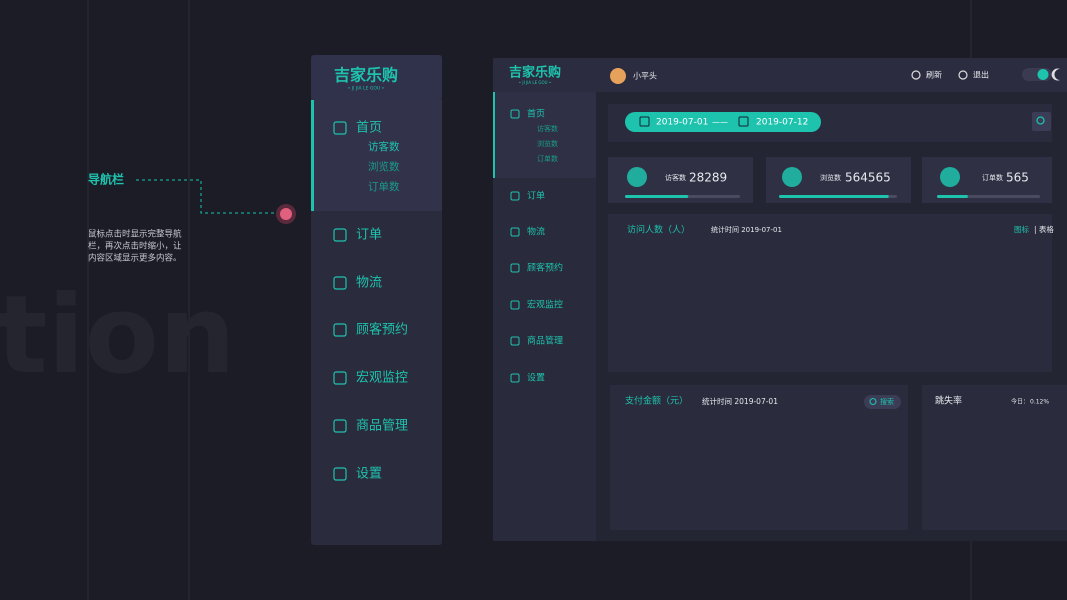  What do you see at coordinates (1017, 178) in the screenshot?
I see `stat-value: 565` at bounding box center [1017, 178].